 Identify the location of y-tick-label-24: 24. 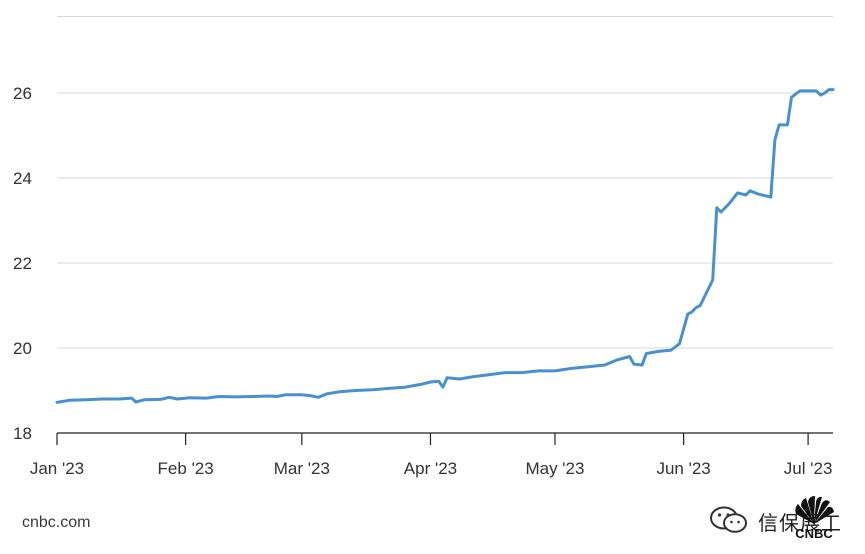
(22, 178).